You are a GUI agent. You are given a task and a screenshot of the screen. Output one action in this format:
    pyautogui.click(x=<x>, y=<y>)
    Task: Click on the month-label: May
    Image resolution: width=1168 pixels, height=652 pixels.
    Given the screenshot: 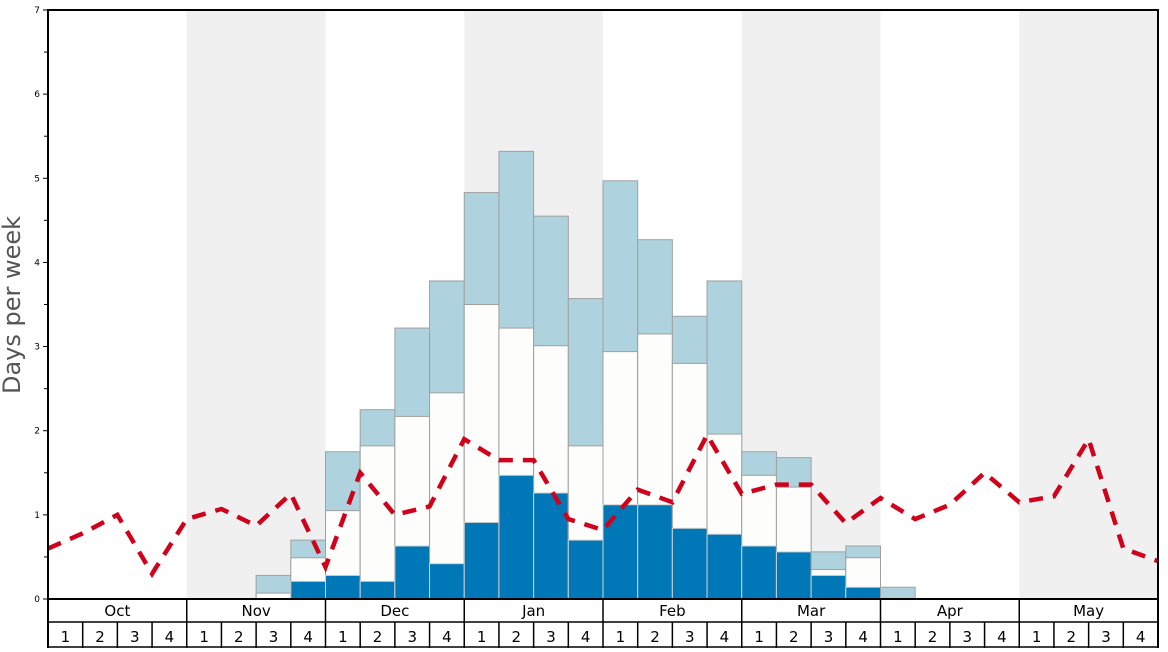 What is the action you would take?
    pyautogui.click(x=1088, y=611)
    